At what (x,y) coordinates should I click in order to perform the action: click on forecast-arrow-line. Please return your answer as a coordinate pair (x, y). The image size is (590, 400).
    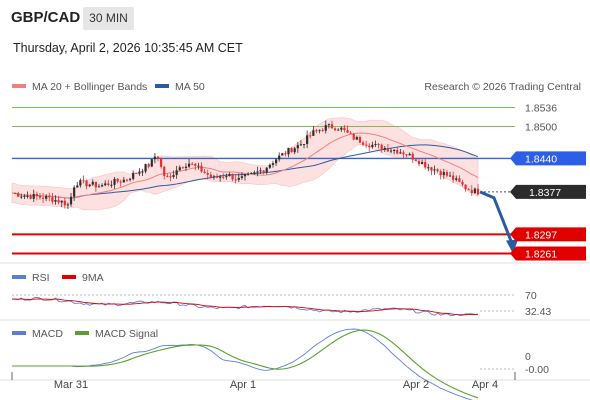
    Looking at the image, I should click on (496, 217).